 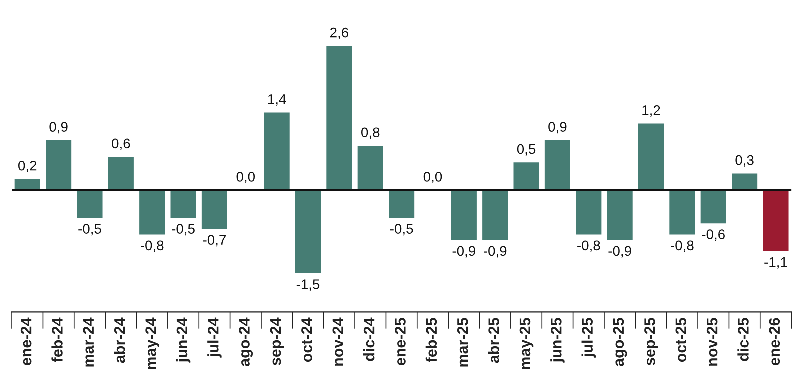 I want to click on x-tick-label: jun-24, so click(x=183, y=340).